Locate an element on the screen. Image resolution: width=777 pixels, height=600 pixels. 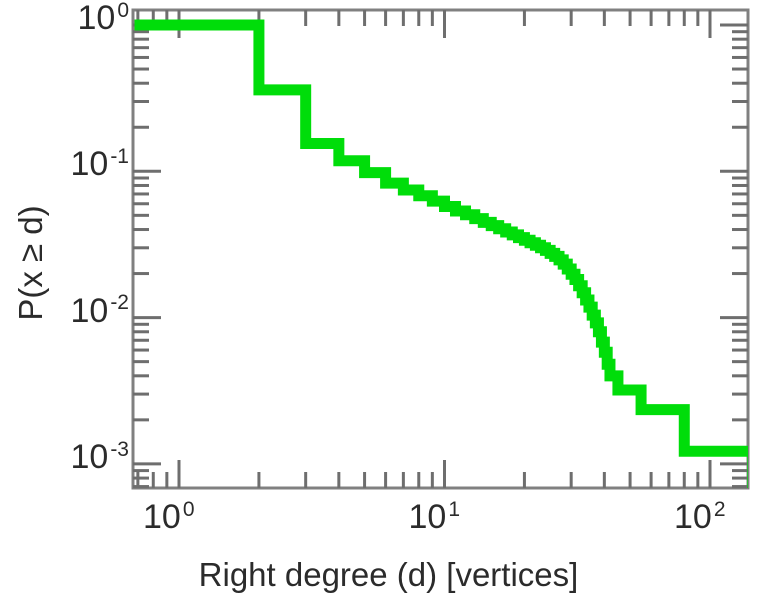
x-axis-title: Right degree (d) [vertices] is located at coordinates (388, 574).